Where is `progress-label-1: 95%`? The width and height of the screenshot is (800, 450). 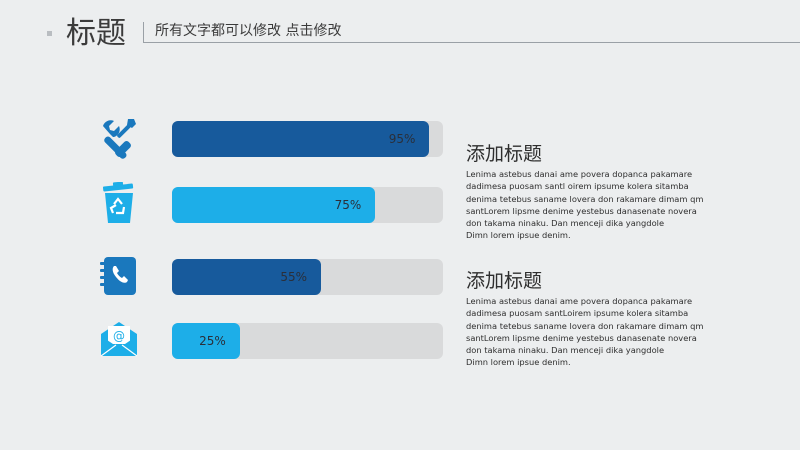
progress-label-1: 95% is located at coordinates (402, 139).